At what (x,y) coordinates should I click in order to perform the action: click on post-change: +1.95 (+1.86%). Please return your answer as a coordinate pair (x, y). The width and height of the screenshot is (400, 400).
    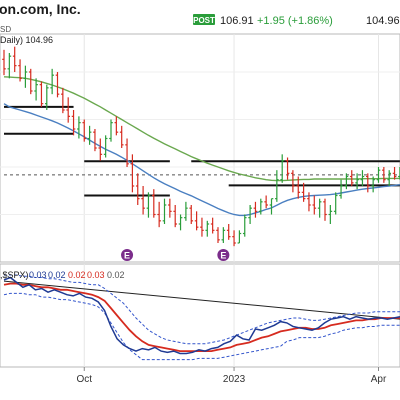
    Looking at the image, I should click on (295, 21).